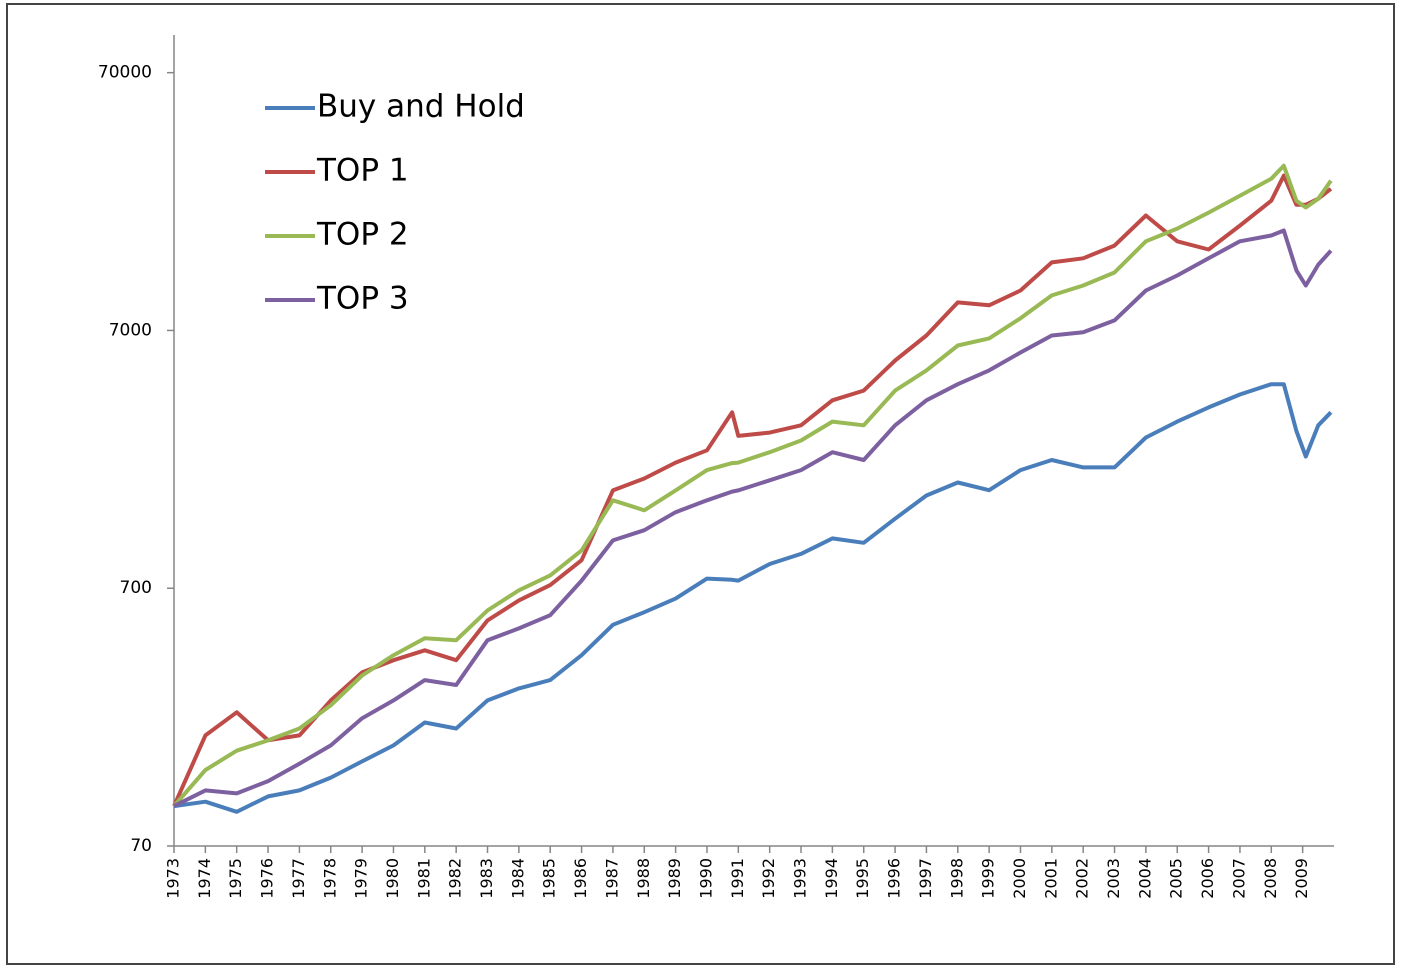 This screenshot has height=968, width=1401. I want to click on x-tick-label: 2002, so click(1082, 878).